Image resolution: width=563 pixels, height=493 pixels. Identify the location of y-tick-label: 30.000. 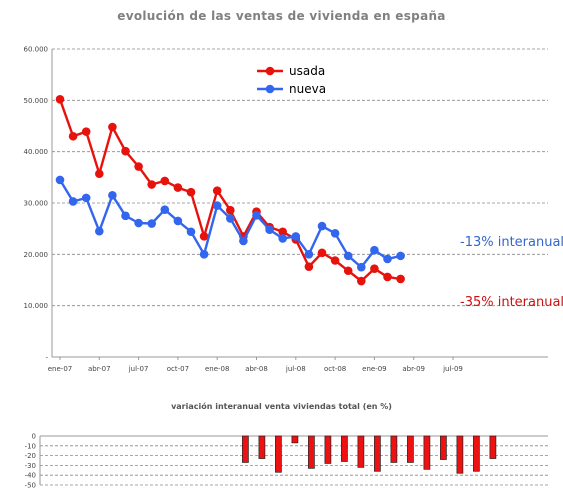
(36, 204).